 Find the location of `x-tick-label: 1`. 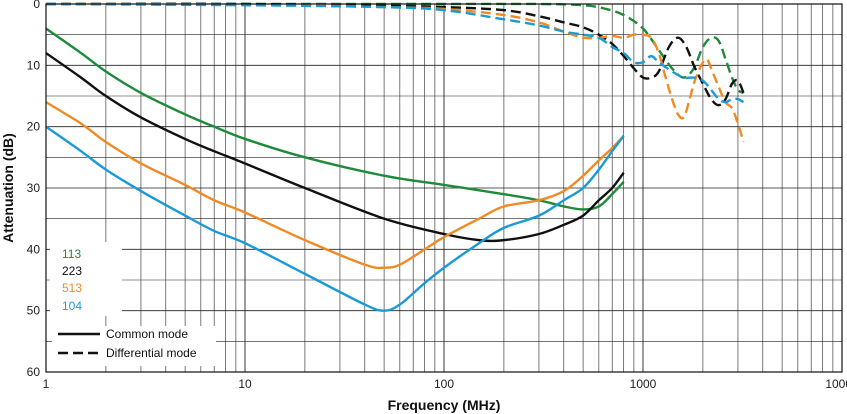

x-tick-label: 1 is located at coordinates (46, 384).